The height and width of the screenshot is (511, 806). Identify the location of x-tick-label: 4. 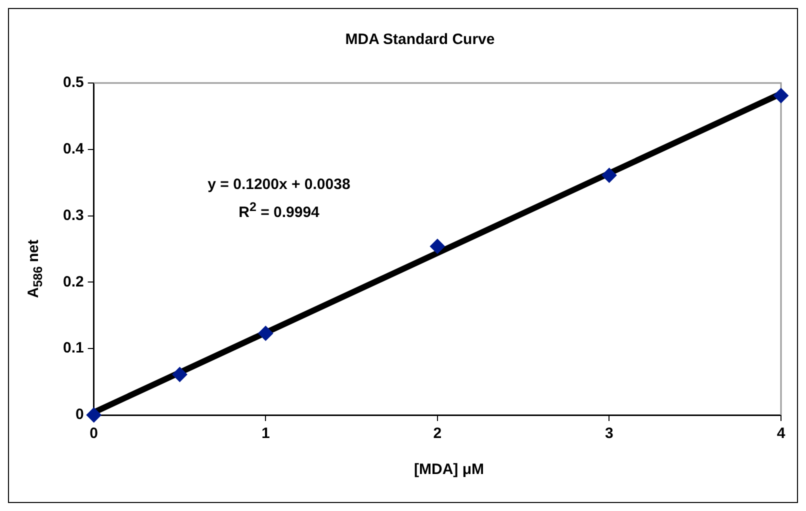
(781, 433).